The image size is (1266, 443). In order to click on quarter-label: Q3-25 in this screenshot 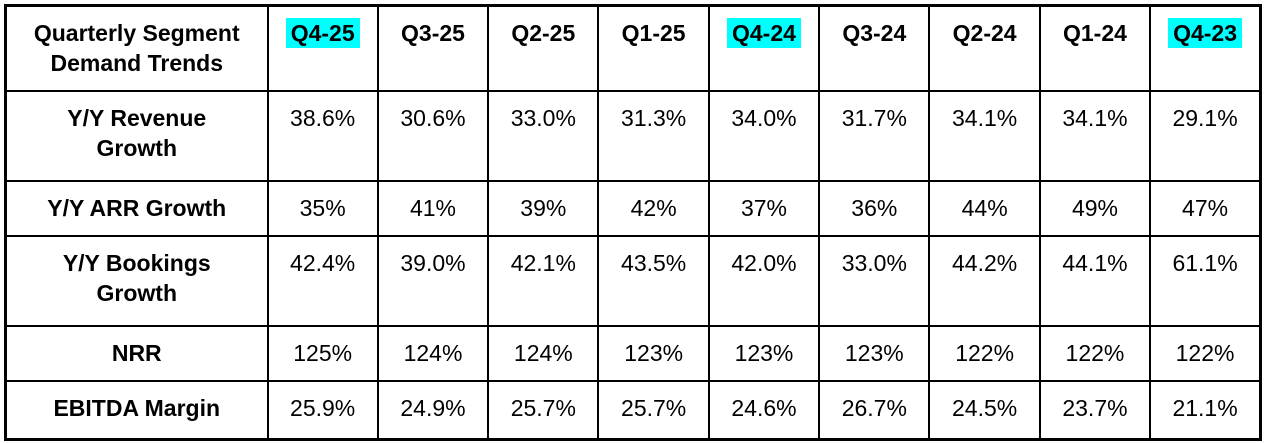, I will do `click(433, 33)`.